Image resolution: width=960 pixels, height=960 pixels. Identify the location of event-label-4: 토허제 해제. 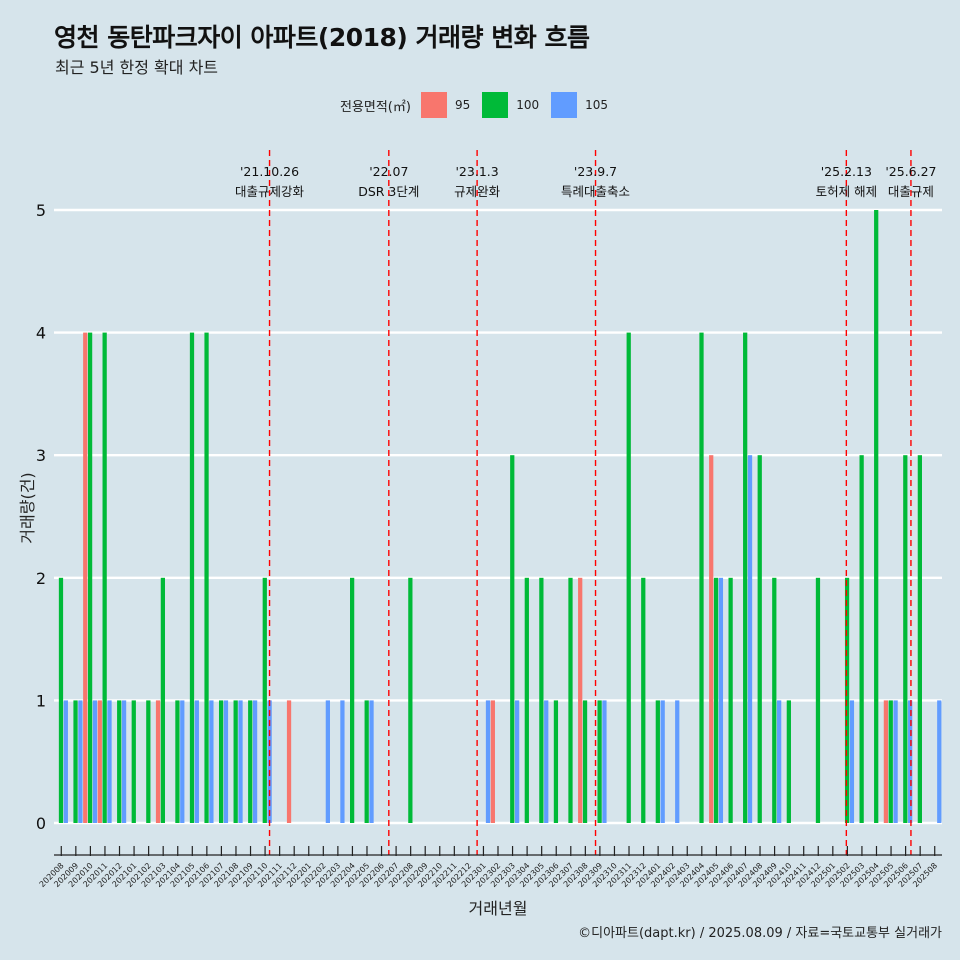
(846, 191).